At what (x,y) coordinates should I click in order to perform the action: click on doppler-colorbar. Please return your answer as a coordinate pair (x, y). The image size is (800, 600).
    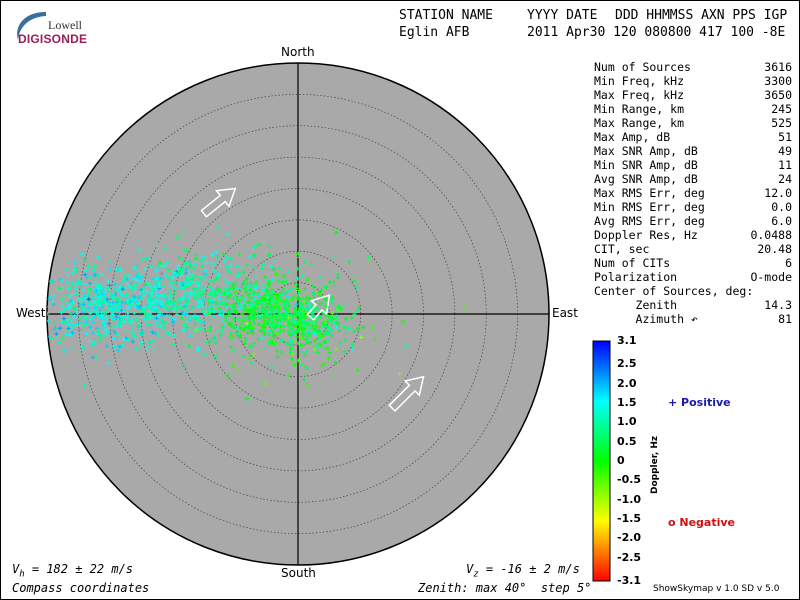
    Looking at the image, I should click on (601, 461).